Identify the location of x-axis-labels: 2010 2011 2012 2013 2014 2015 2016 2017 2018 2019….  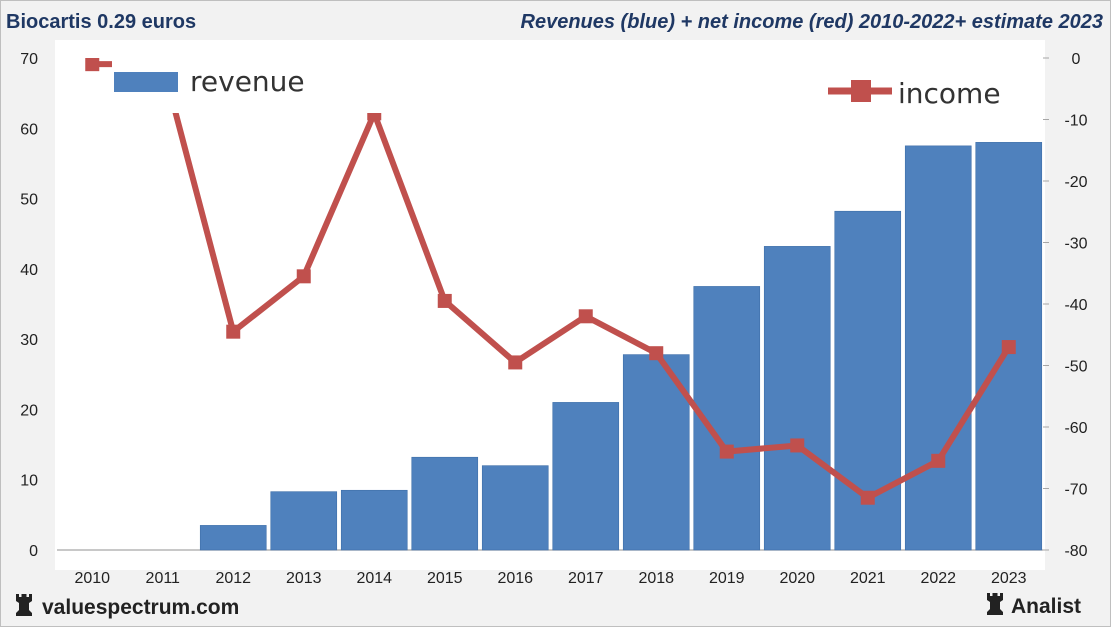
(550, 578).